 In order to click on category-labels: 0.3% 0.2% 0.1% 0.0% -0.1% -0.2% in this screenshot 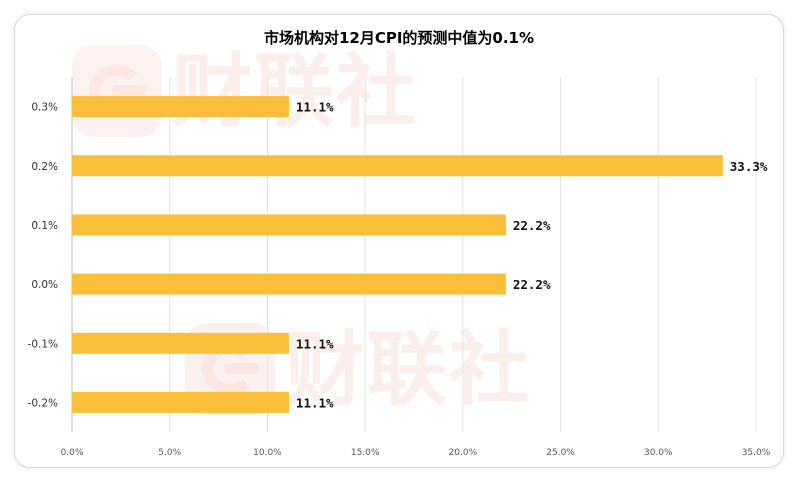, I will do `click(43, 256)`.